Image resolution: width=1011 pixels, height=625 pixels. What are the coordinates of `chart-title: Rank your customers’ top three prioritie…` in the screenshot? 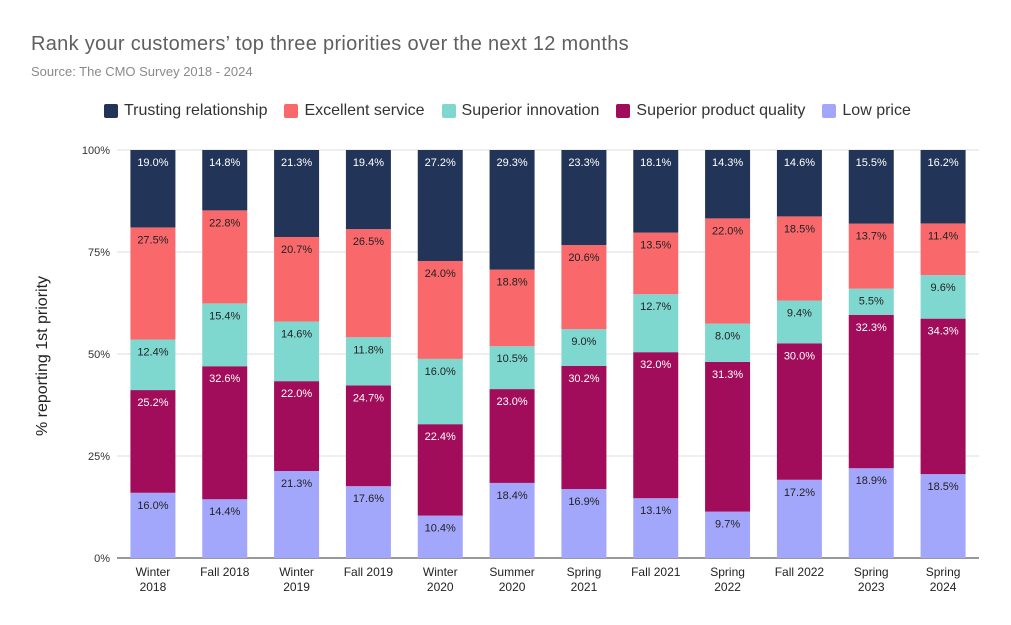 It's located at (330, 44).